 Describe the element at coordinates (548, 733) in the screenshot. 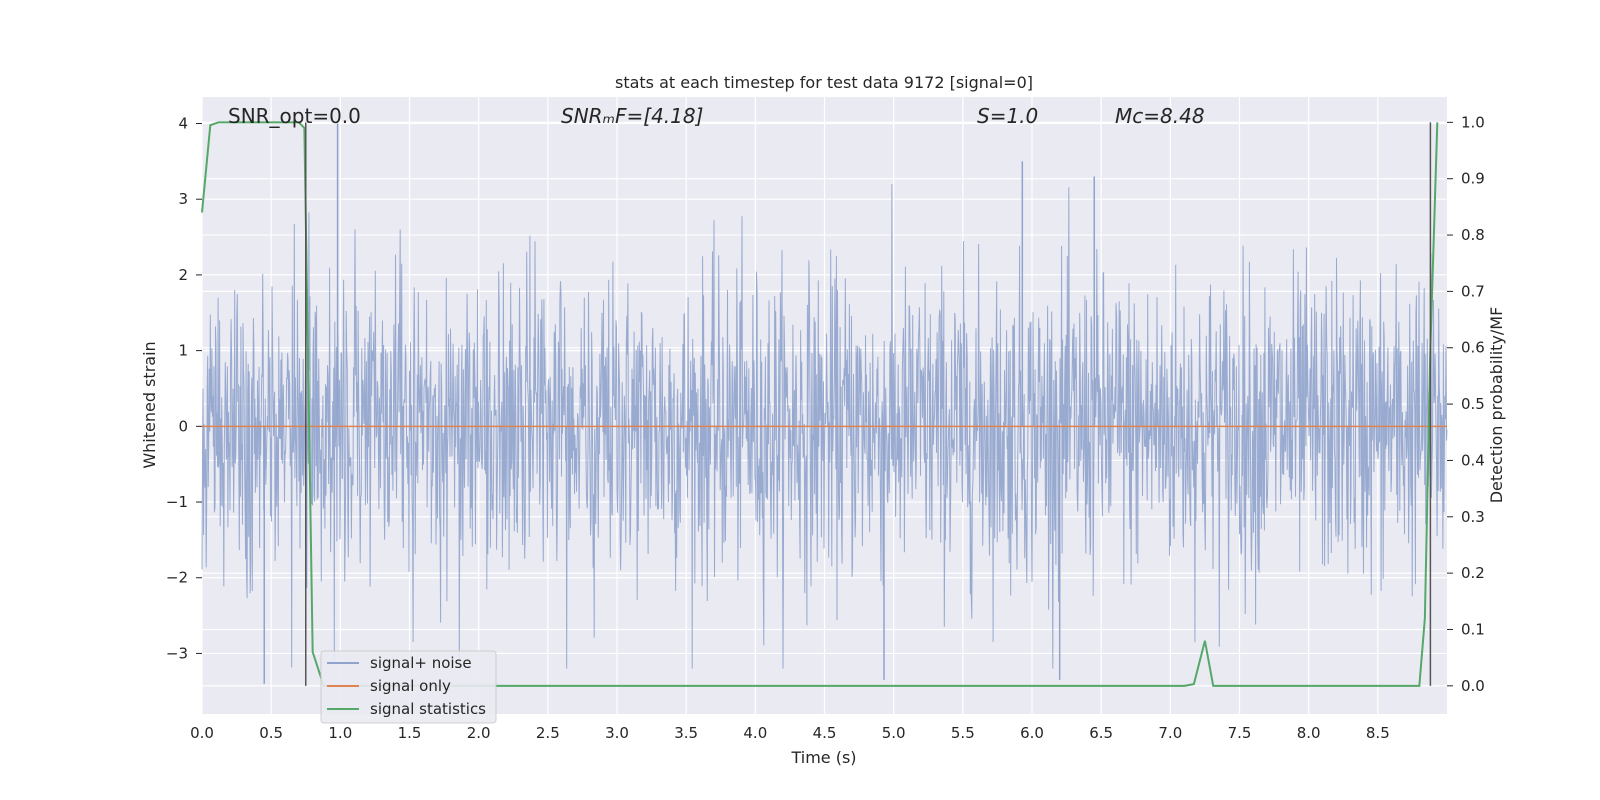

I see `x-tick-label: 2.5` at that location.